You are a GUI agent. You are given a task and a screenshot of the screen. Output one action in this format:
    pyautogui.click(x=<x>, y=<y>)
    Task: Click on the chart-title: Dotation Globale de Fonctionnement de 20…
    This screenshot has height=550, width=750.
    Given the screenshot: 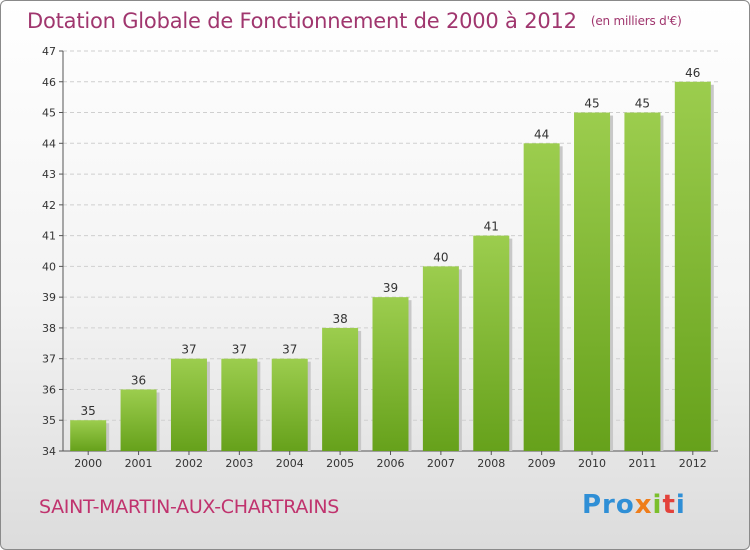 What is the action you would take?
    pyautogui.click(x=354, y=21)
    